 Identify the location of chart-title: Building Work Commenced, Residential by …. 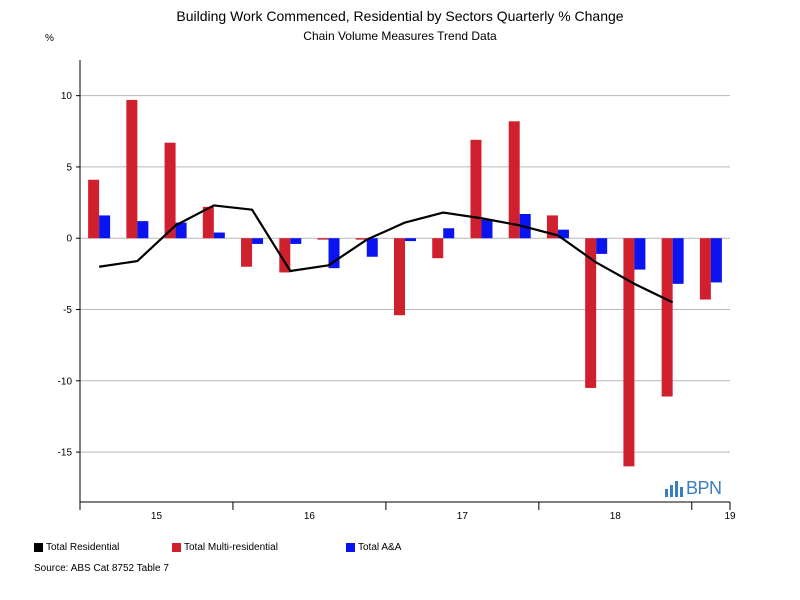
(400, 16).